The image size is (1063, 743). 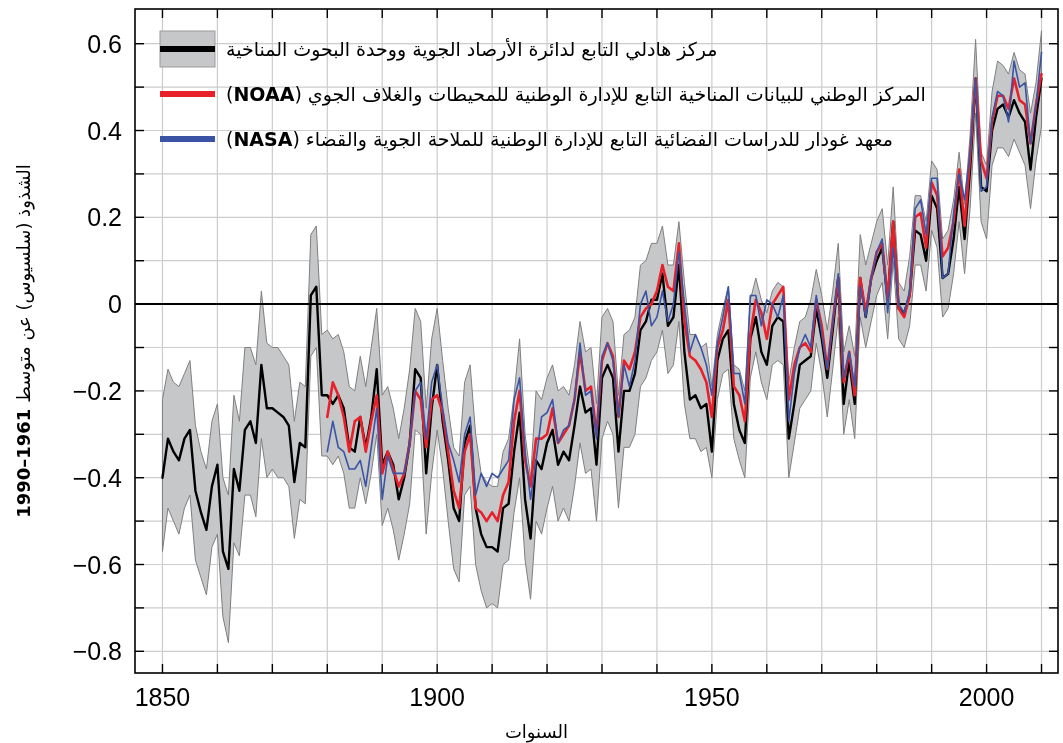 I want to click on y-tick-label: 0.6, so click(x=104, y=43).